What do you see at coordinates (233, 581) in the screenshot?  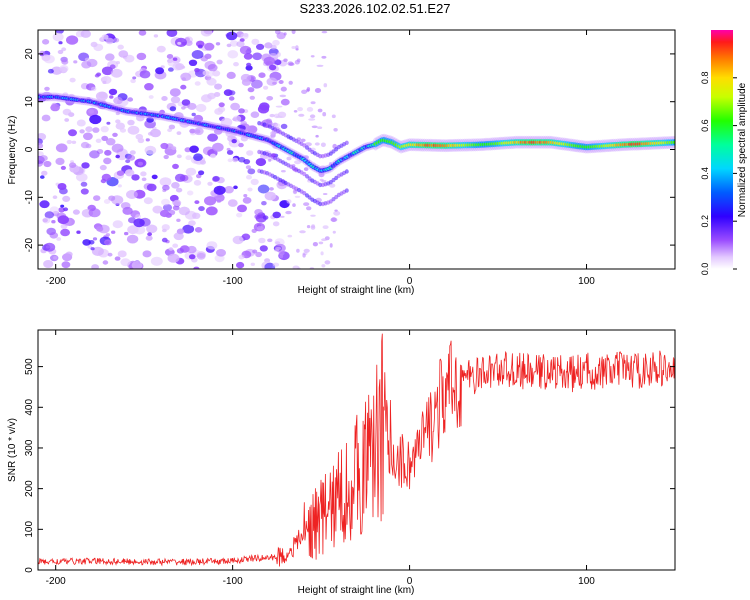 I see `x-tick-label: -100` at bounding box center [233, 581].